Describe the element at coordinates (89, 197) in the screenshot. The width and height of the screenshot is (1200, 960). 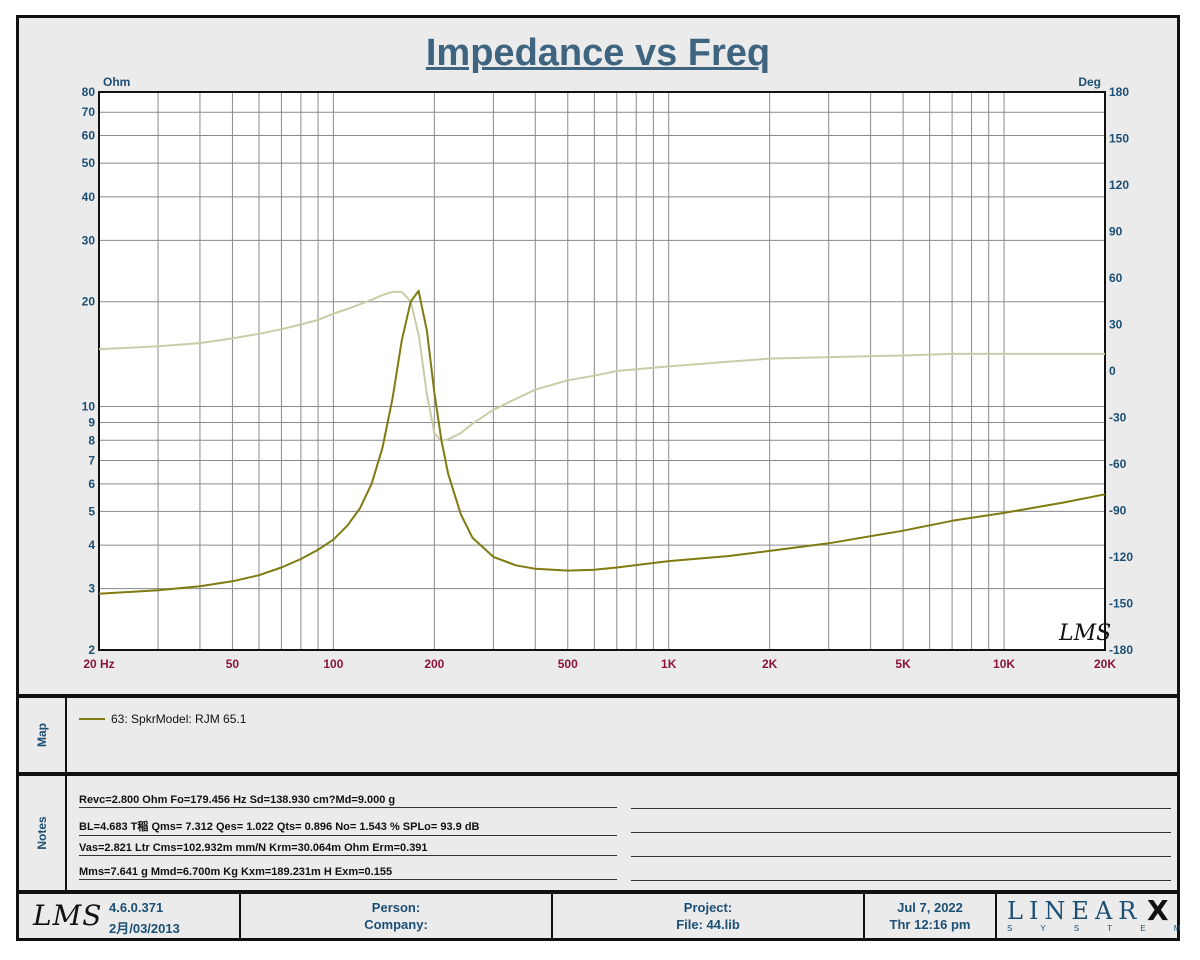
I see `y-left-tick-label: 40` at that location.